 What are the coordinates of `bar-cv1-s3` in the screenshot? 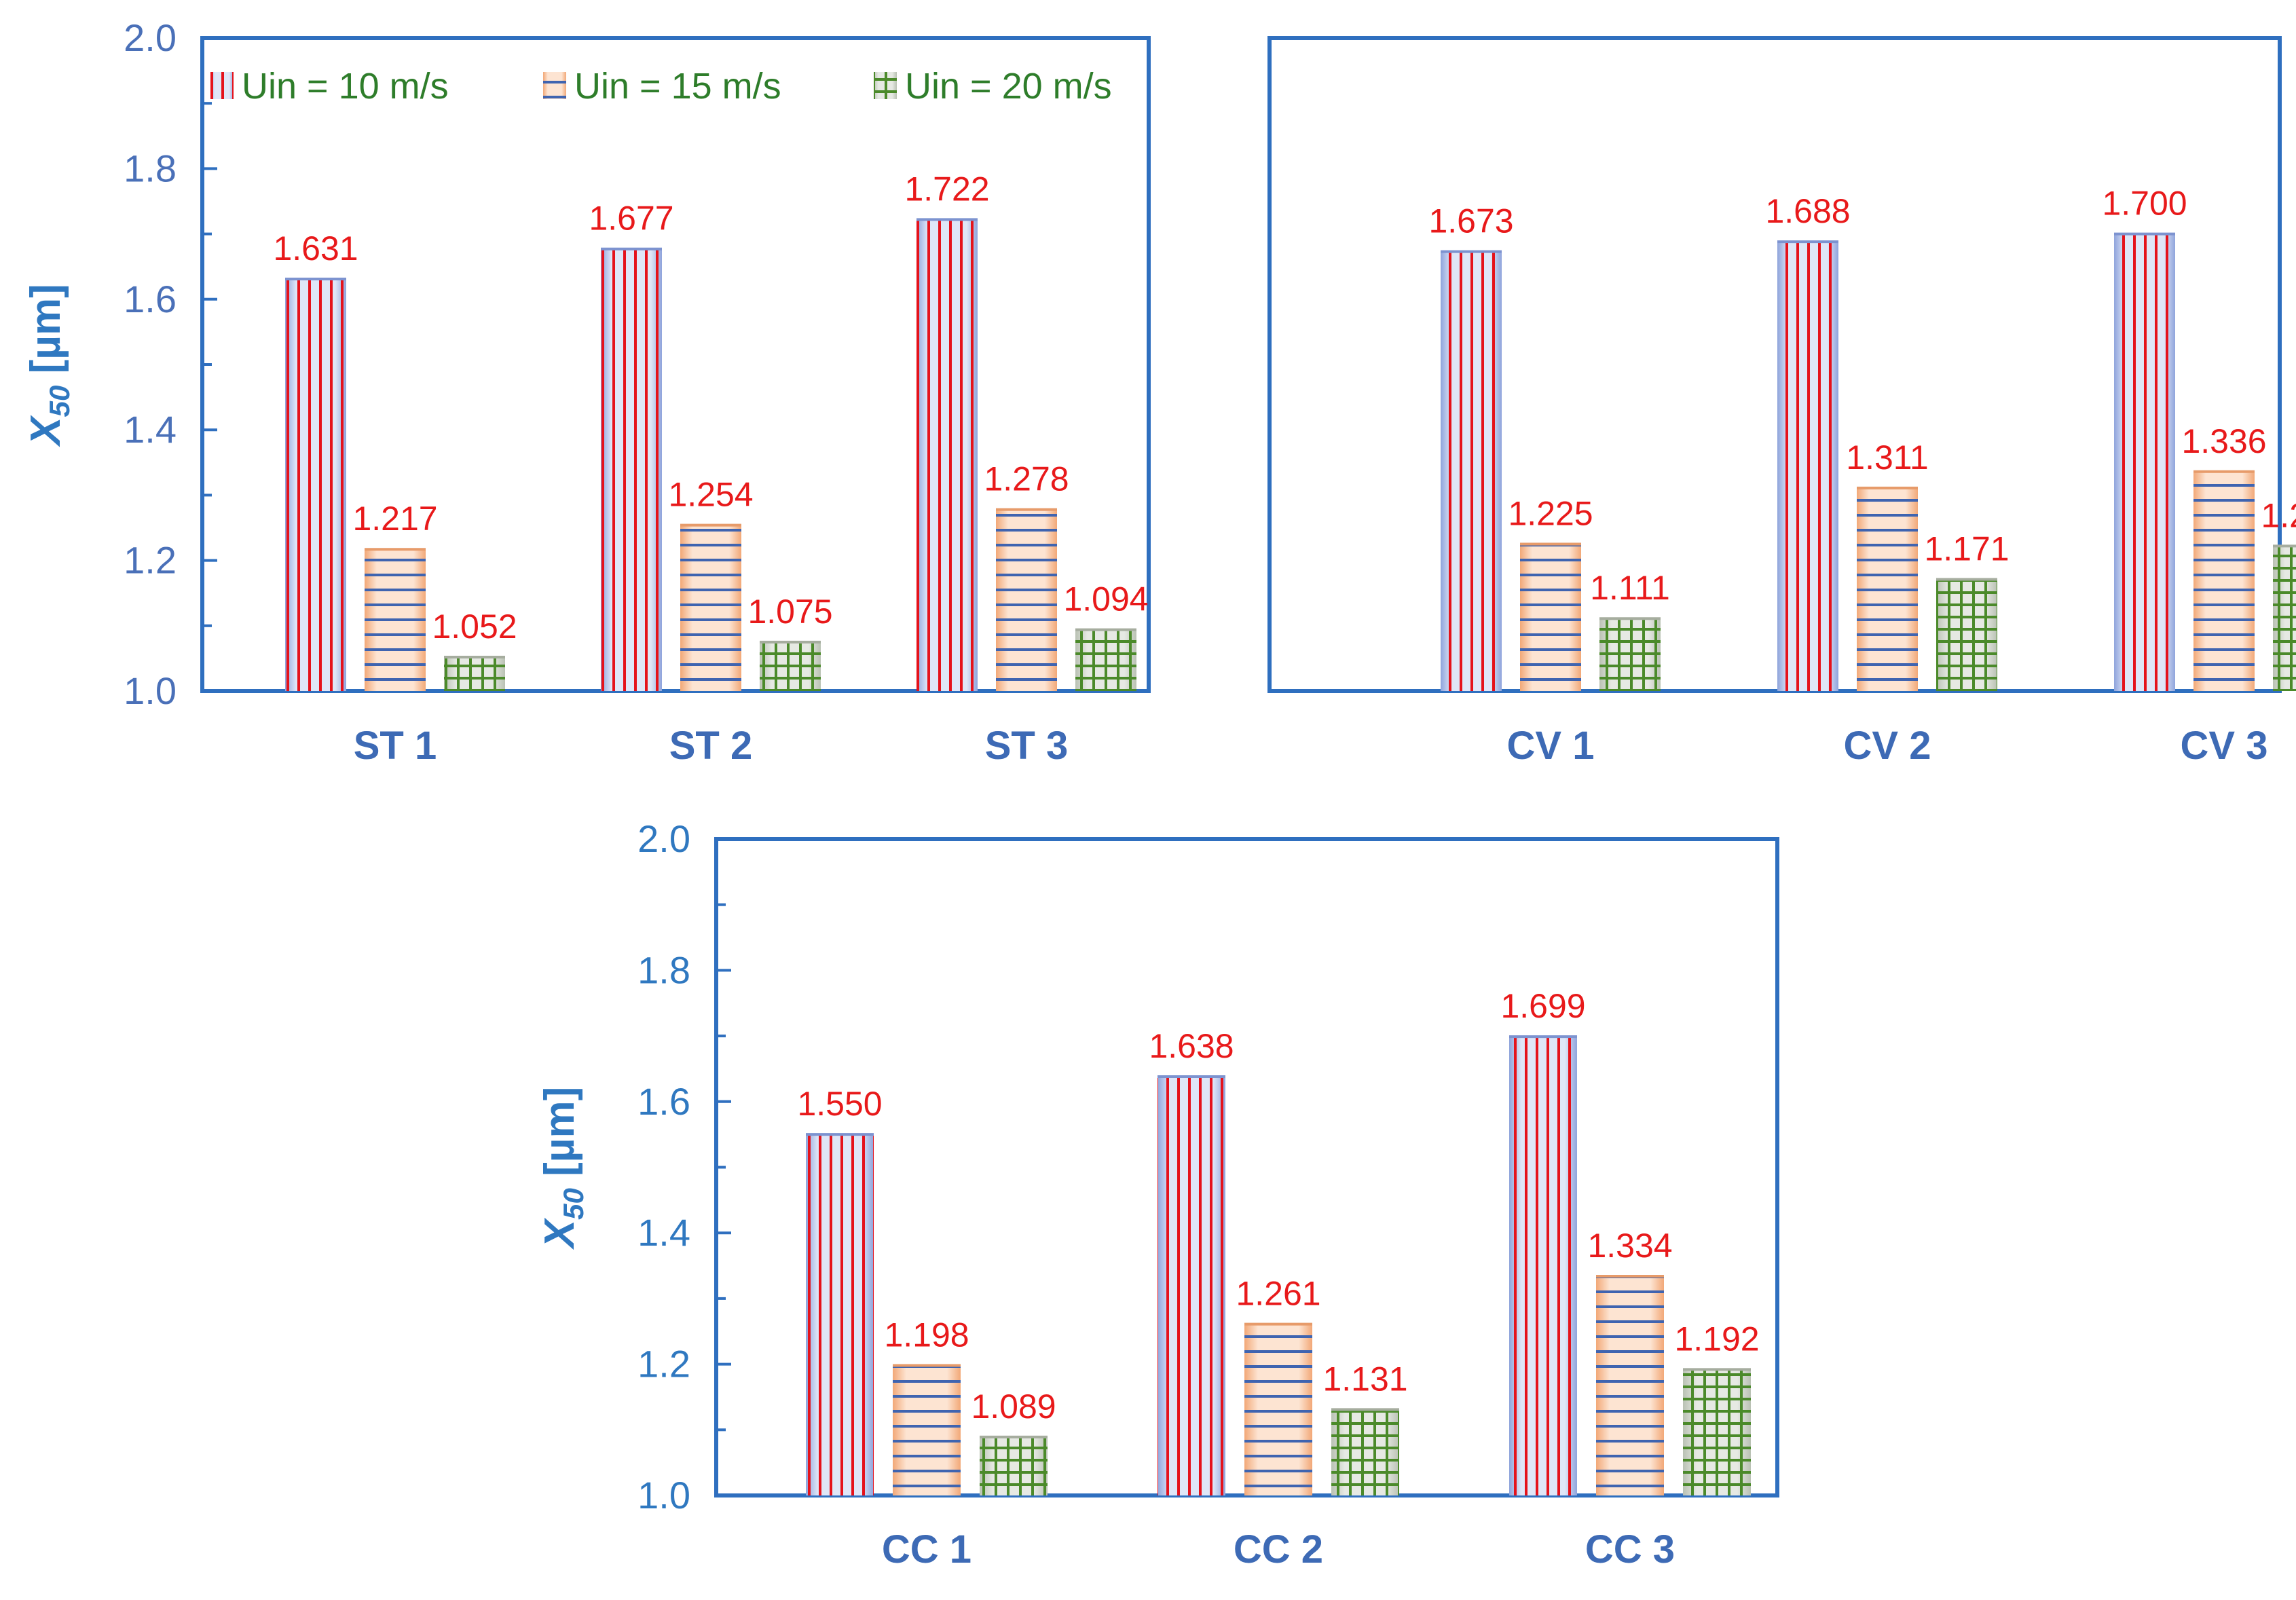 It's located at (1630, 654).